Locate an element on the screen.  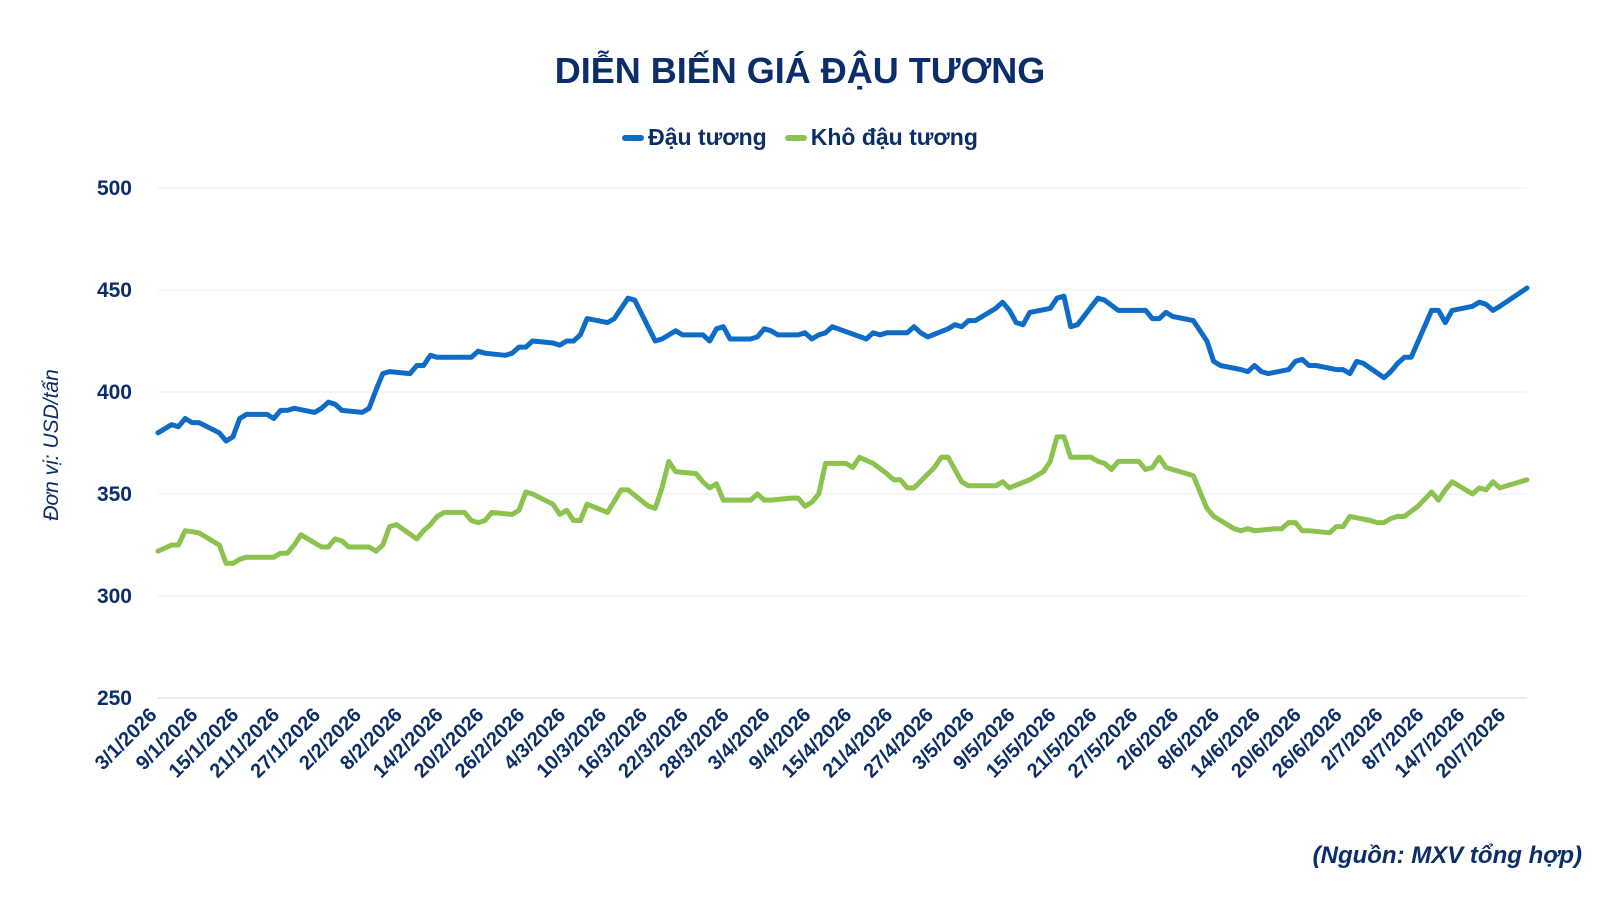
source-note: (Nguồn: MXV tổng hợp) is located at coordinates (1447, 855).